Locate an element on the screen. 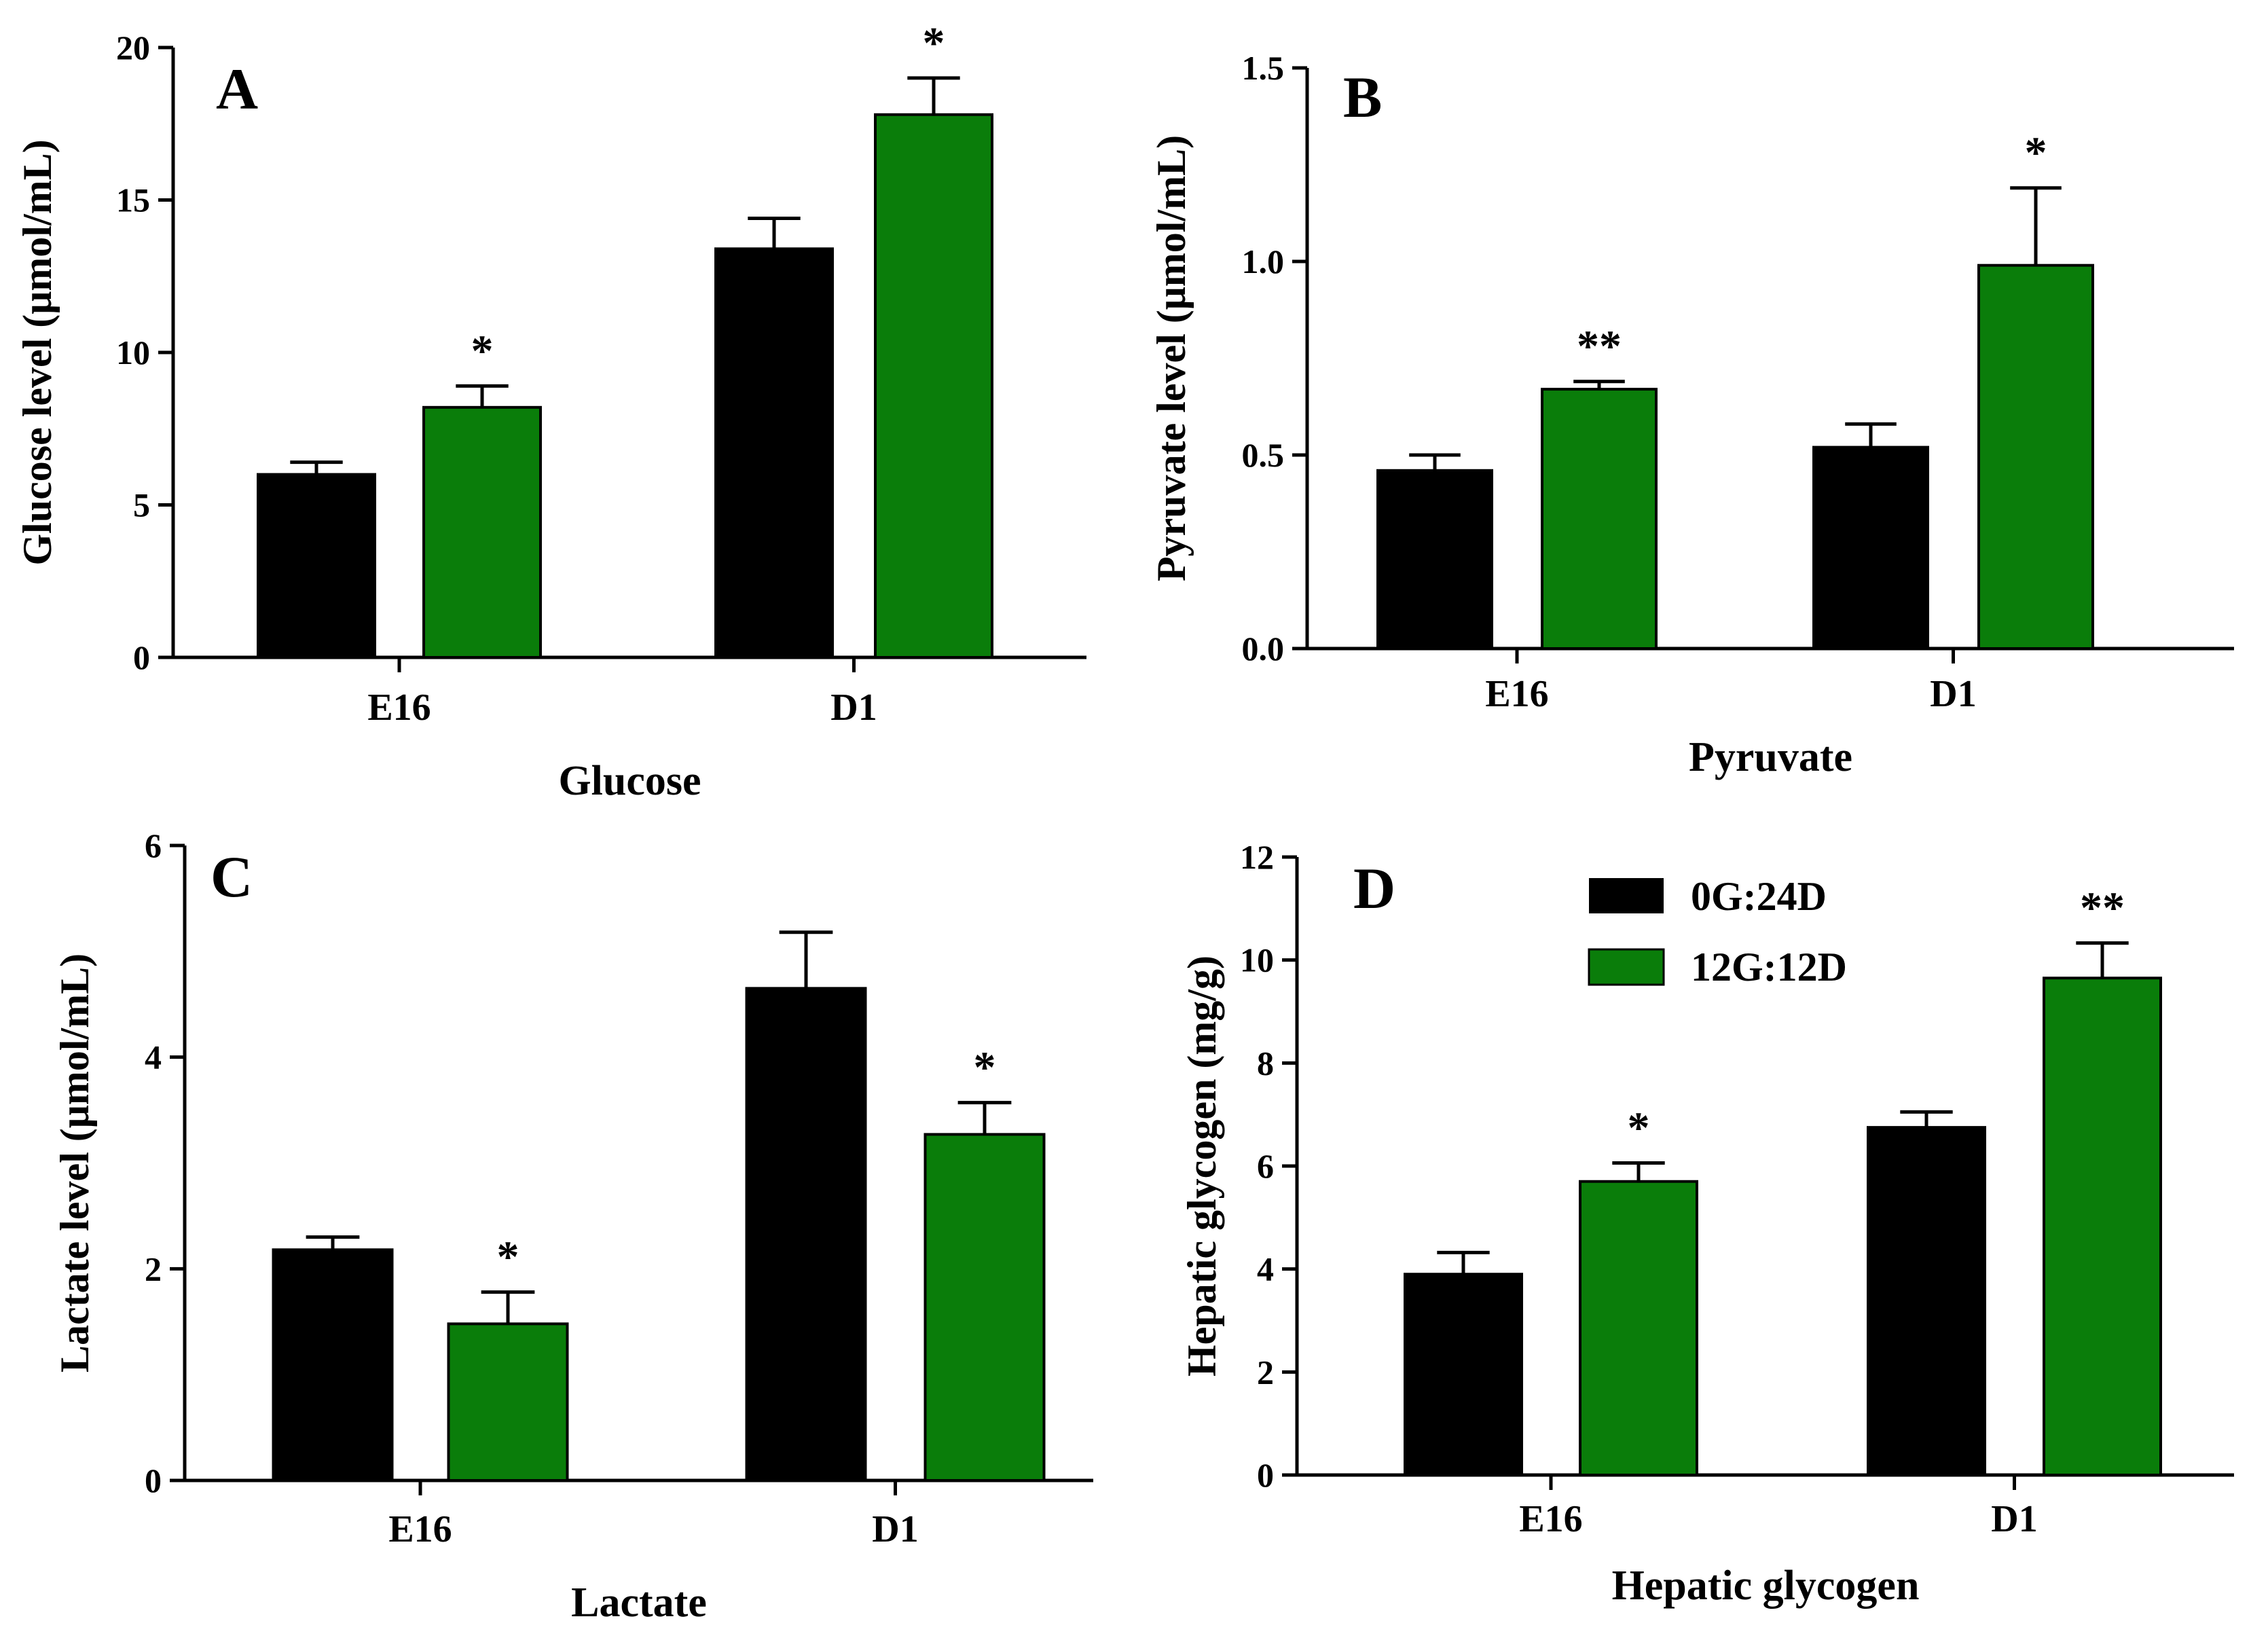 Image resolution: width=2268 pixels, height=1638 pixels. y-tick-label: 0.5 is located at coordinates (1263, 455).